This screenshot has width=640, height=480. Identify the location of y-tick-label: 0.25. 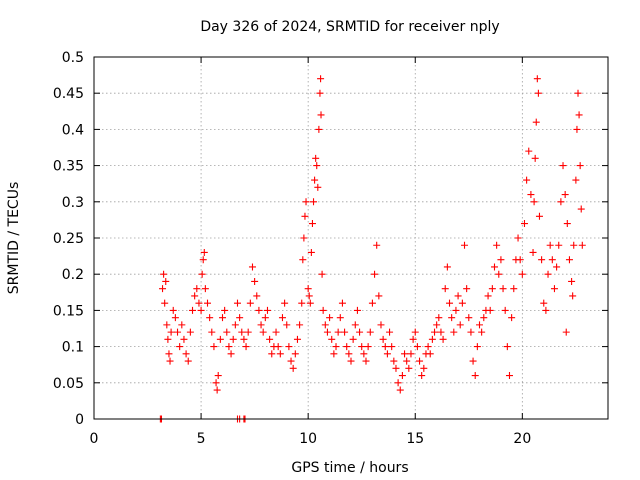
(68, 239).